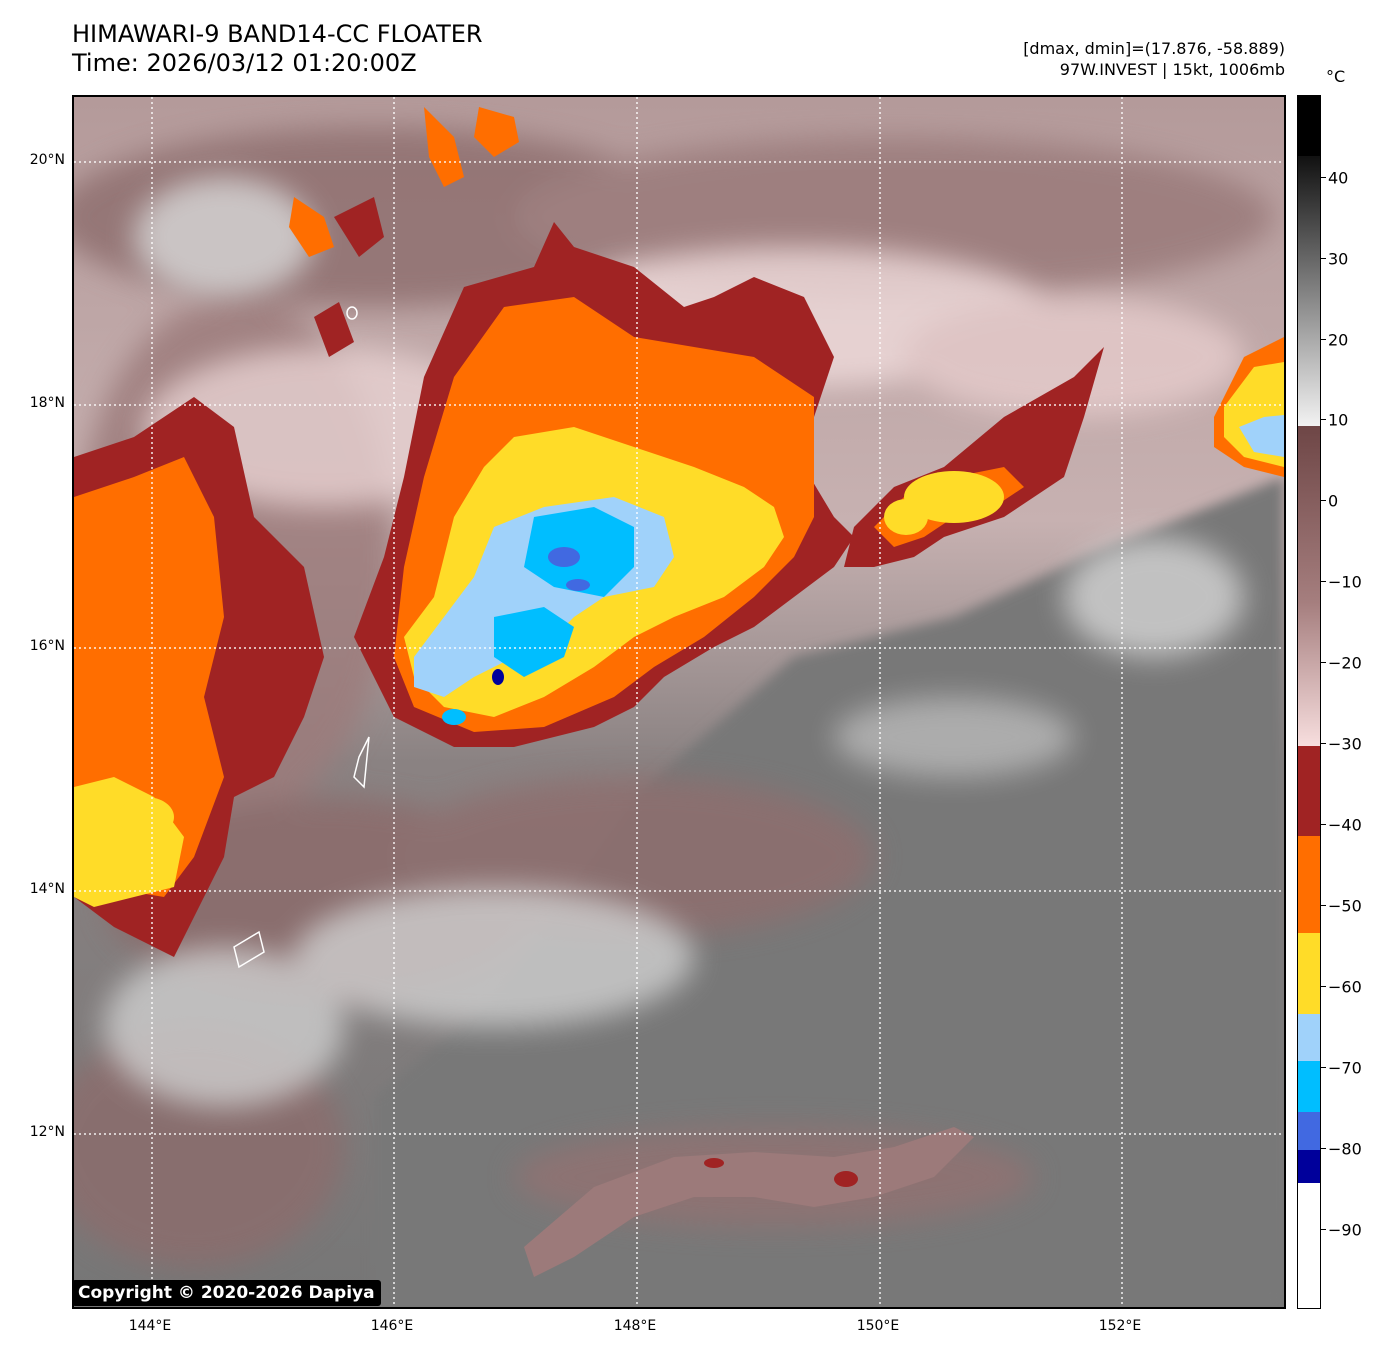 The width and height of the screenshot is (1390, 1359). I want to click on cbar-tick-m20: −20, so click(1345, 663).